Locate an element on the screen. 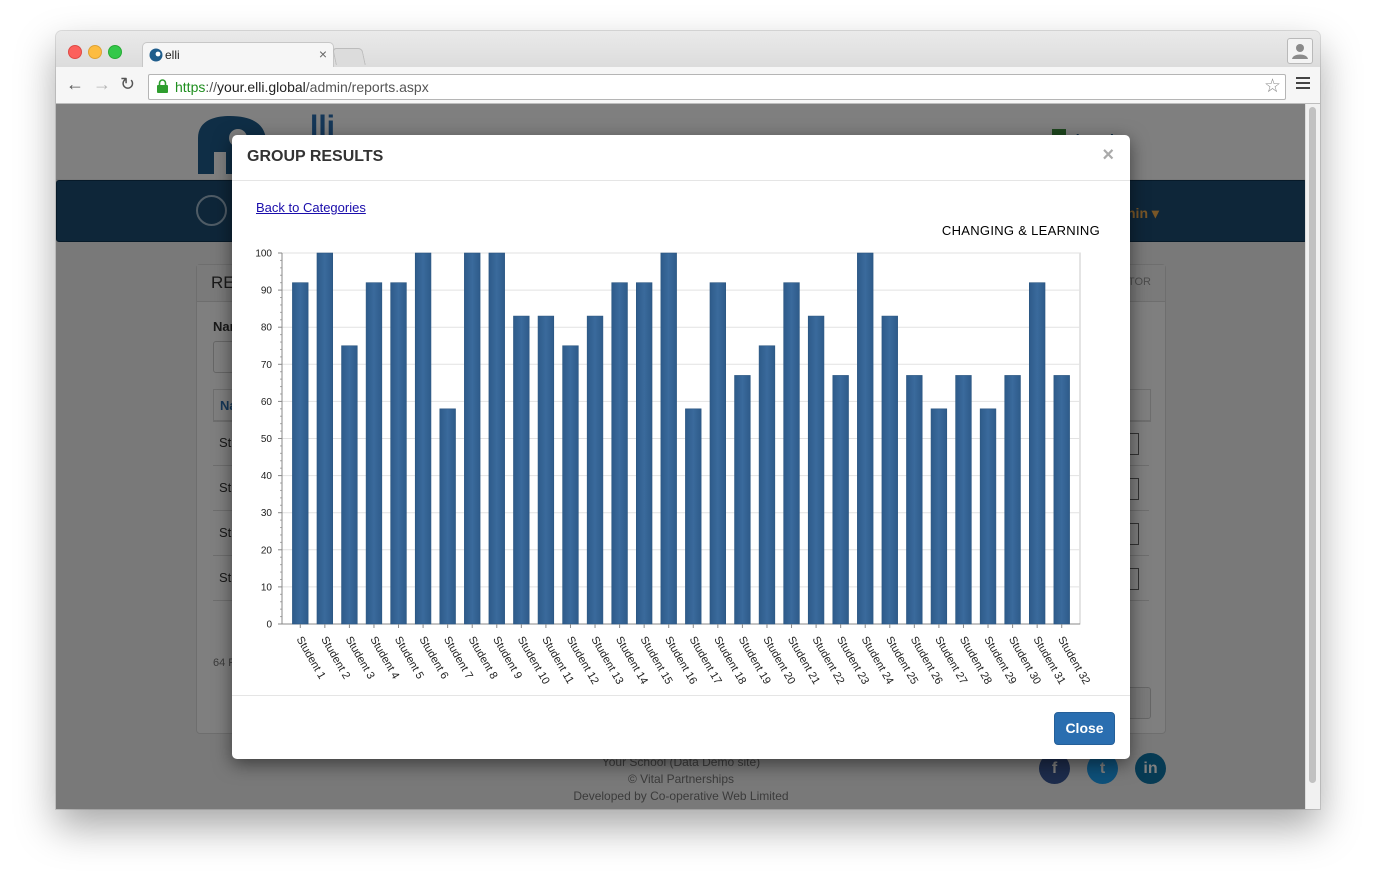  y-tick-label: 30 is located at coordinates (267, 513).